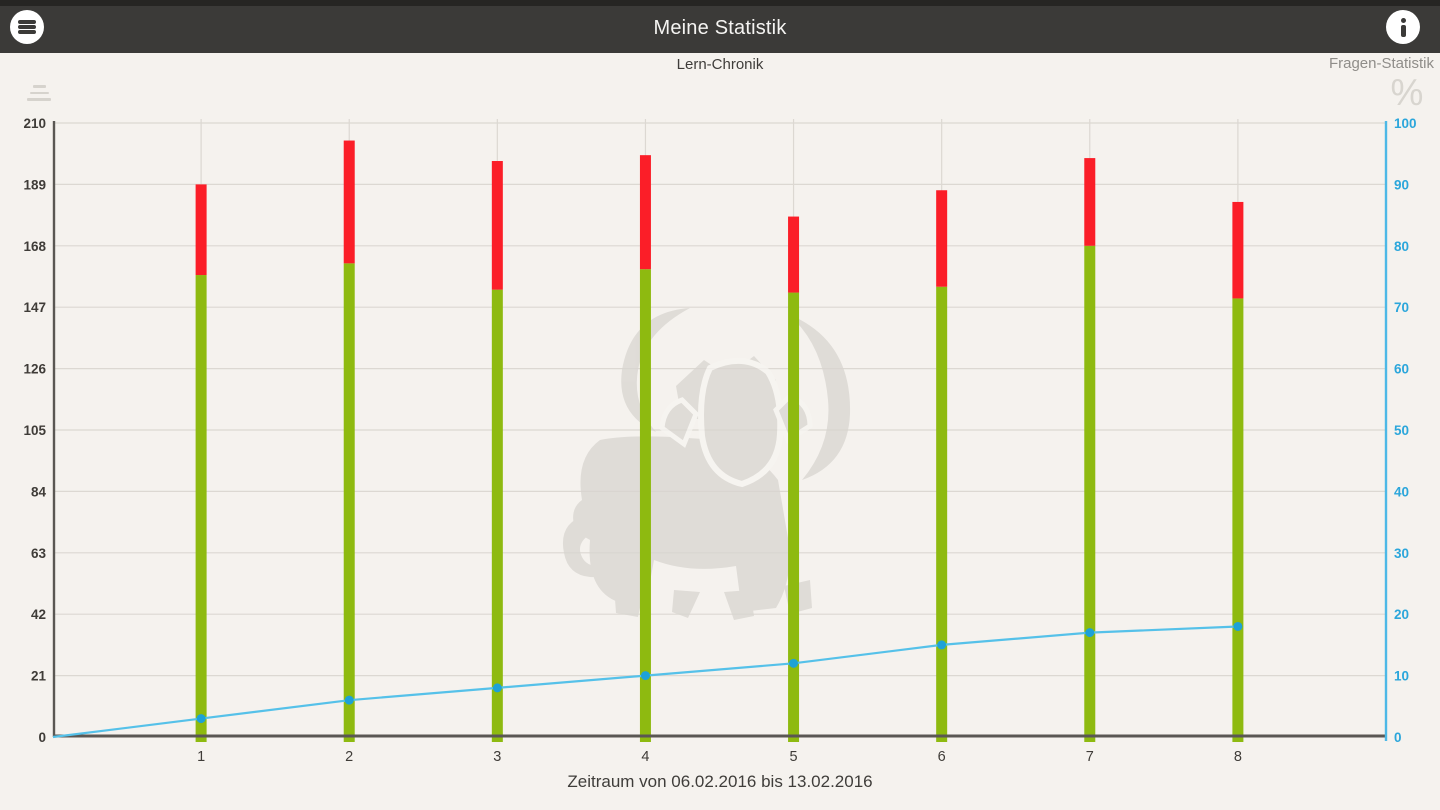 The width and height of the screenshot is (1440, 810). What do you see at coordinates (1401, 246) in the screenshot?
I see `right-axis-tick-label: 80` at bounding box center [1401, 246].